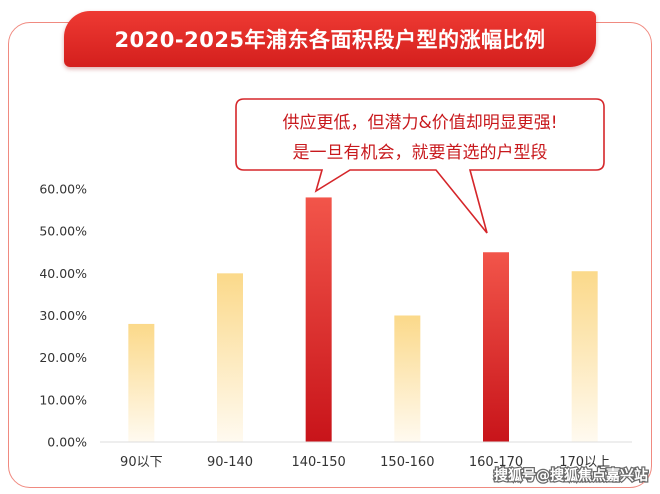 The width and height of the screenshot is (660, 494). Describe the element at coordinates (141, 382) in the screenshot. I see `bar-90以下` at that location.